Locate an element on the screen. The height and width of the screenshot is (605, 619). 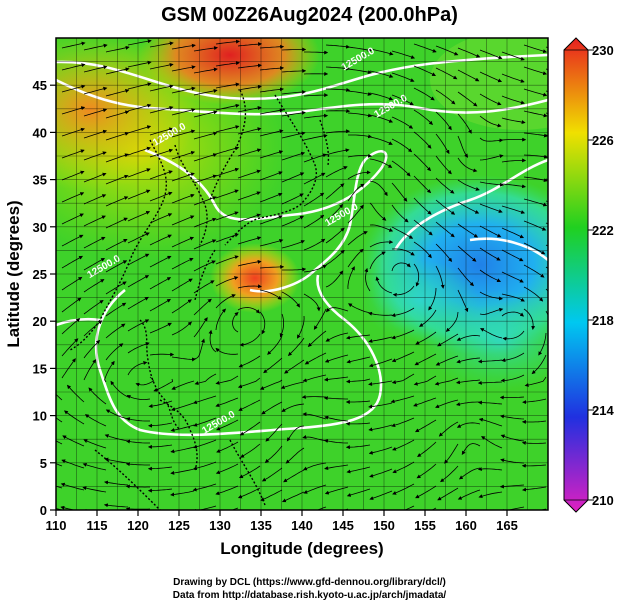
y-tick-label: 20 is located at coordinates (40, 321).